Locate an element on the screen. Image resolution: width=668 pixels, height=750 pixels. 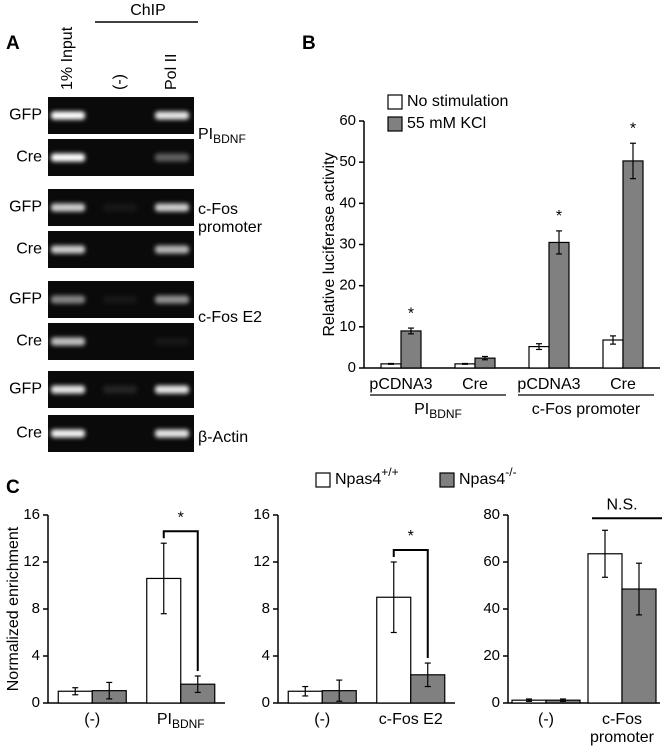
lane-label: (-) is located at coordinates (119, 82).